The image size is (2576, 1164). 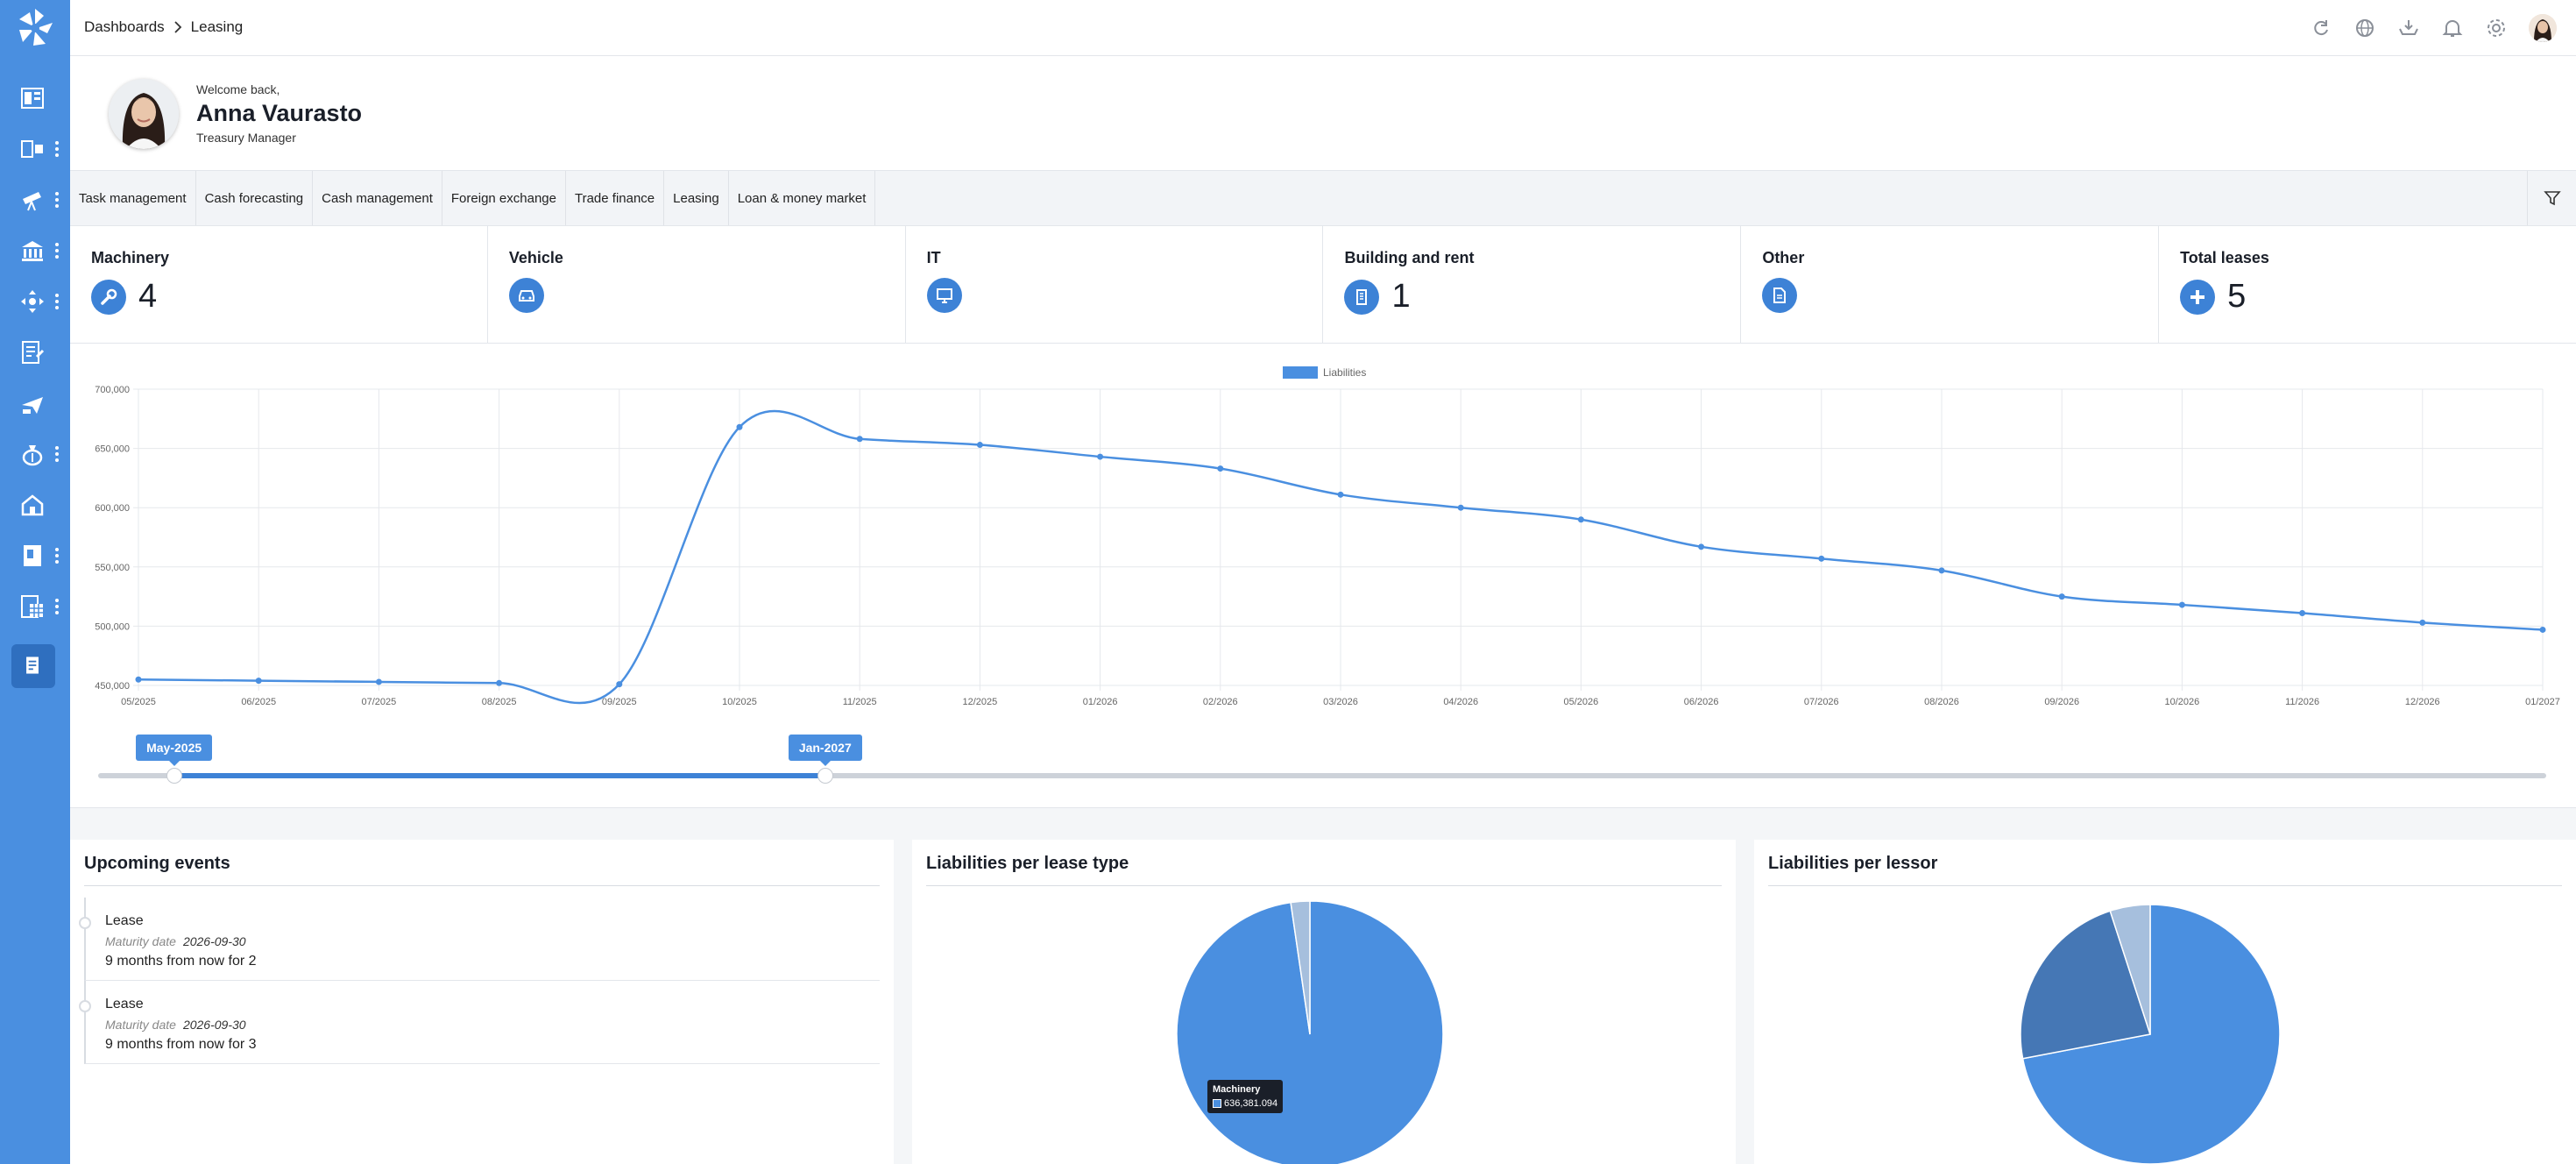 I want to click on kpi-it: IT, so click(x=1115, y=284).